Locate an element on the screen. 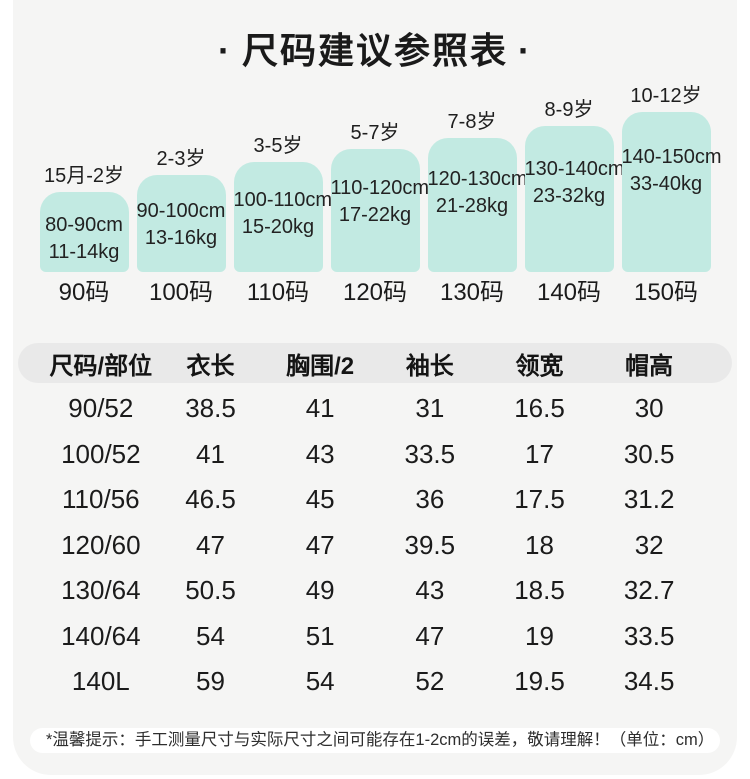 The height and width of the screenshot is (779, 750). table-row: 100/52 41 43 33.5 17 30.5 is located at coordinates (375, 455).